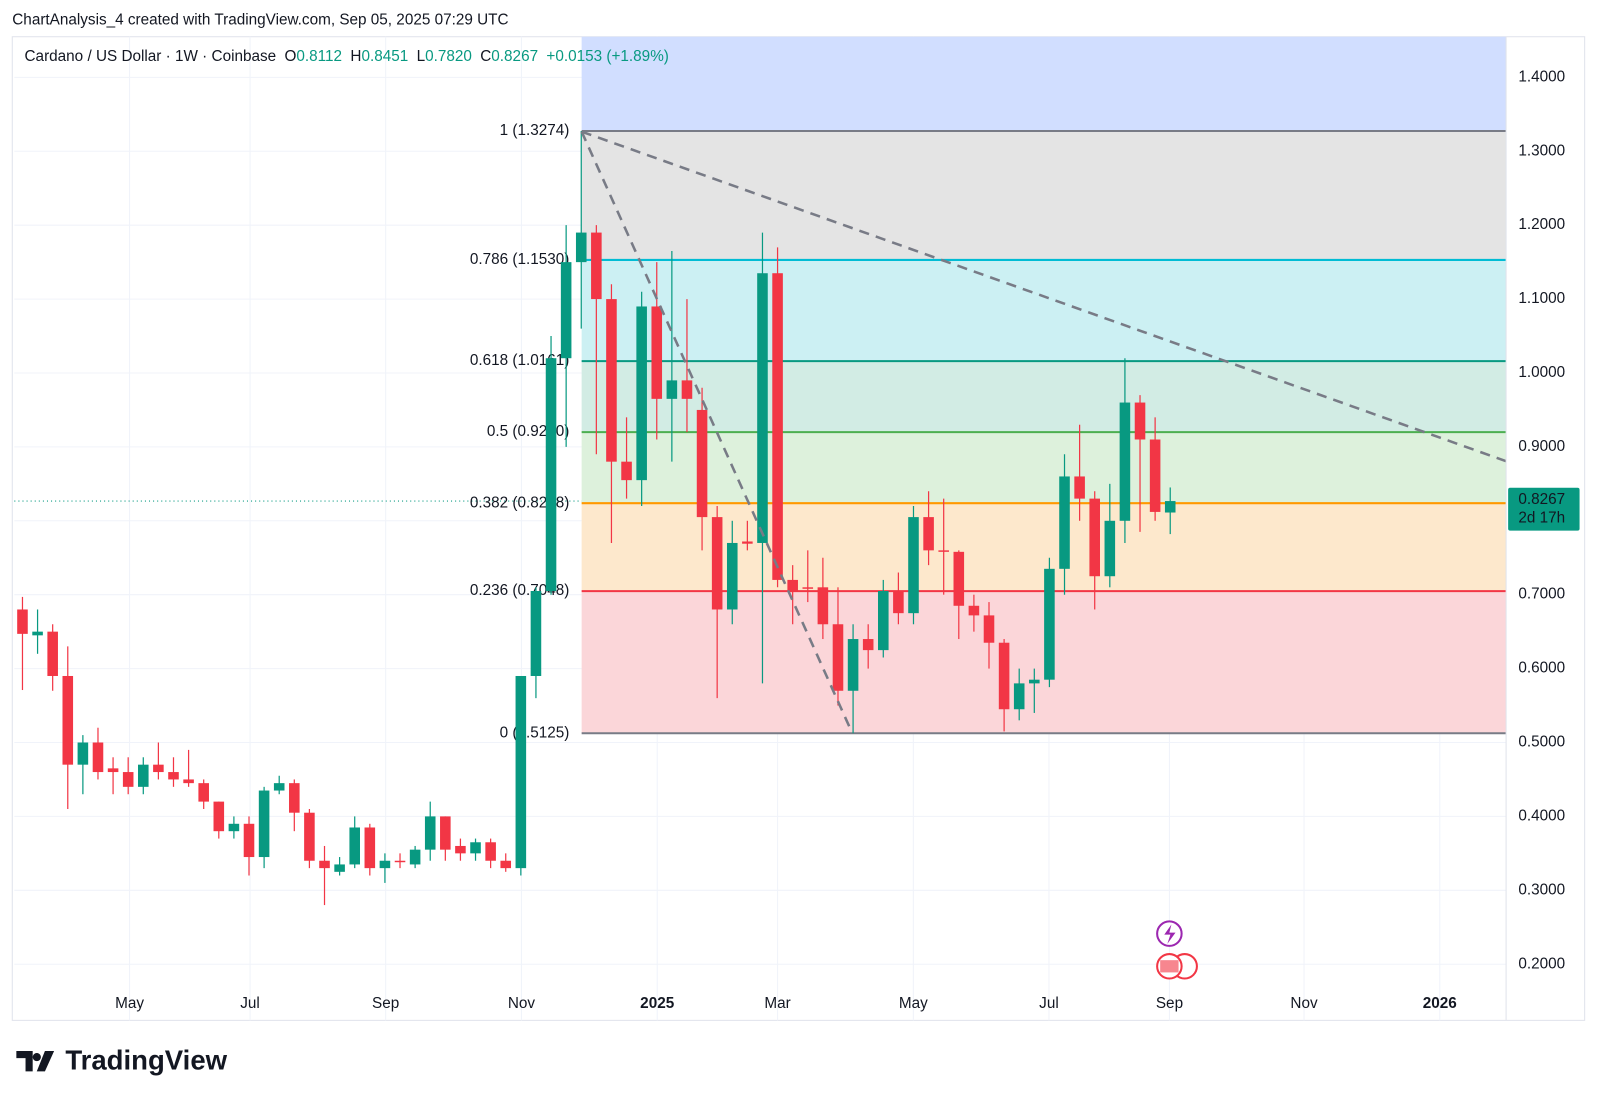 Image resolution: width=1600 pixels, height=1102 pixels. Describe the element at coordinates (485, 56) in the screenshot. I see `legend-key: C` at that location.